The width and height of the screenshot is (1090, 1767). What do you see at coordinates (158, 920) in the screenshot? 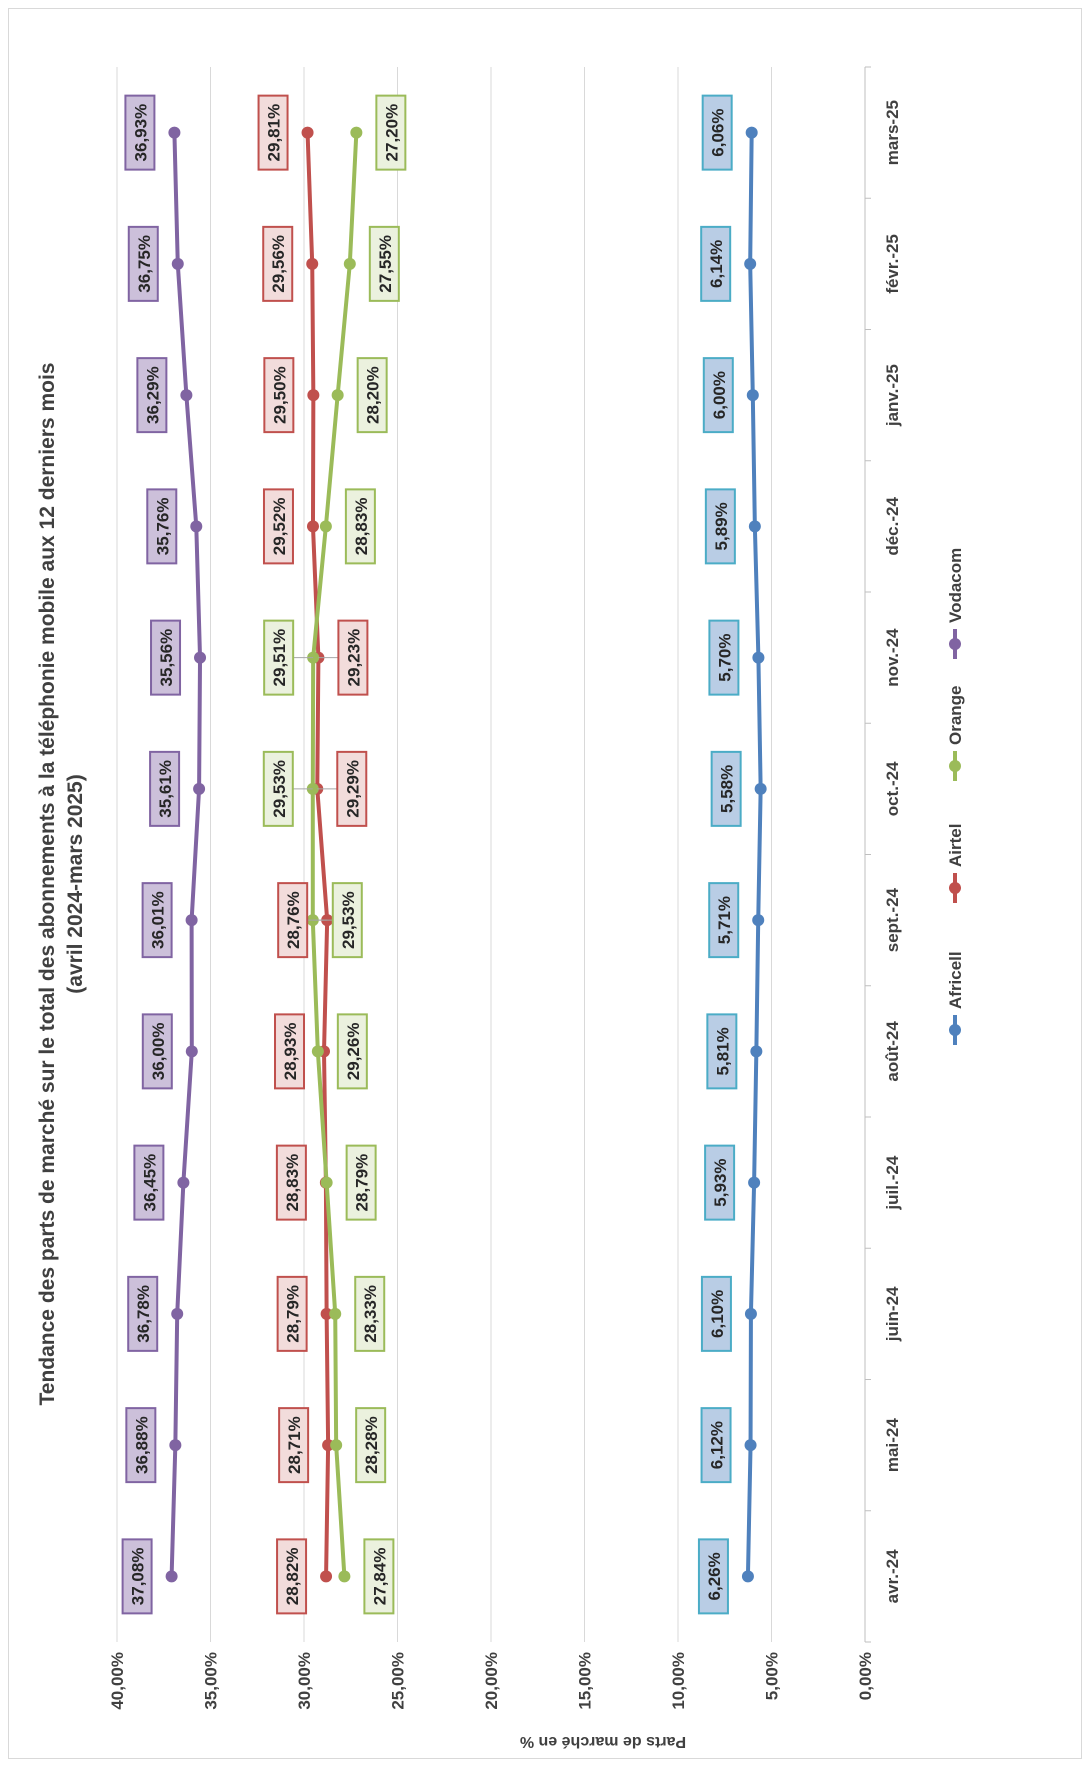
I see `data-label-vodacom: 36,01%` at bounding box center [158, 920].